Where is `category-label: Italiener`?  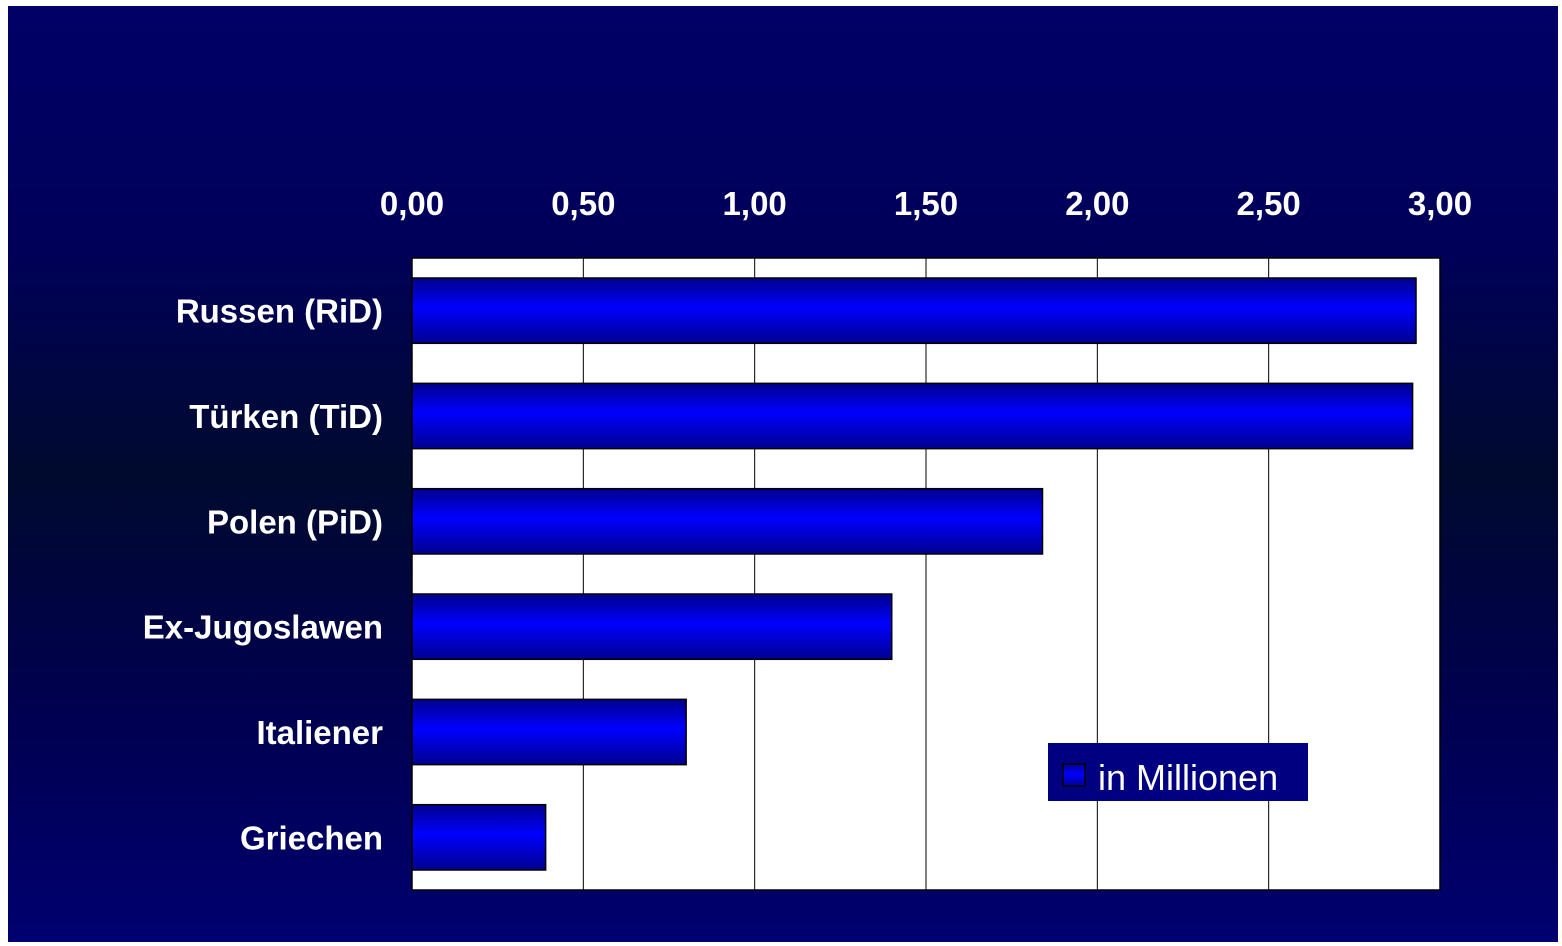 category-label: Italiener is located at coordinates (319, 732).